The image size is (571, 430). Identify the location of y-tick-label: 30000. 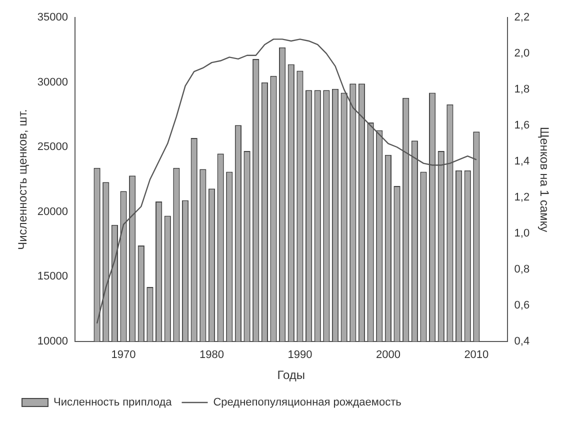
(52, 82).